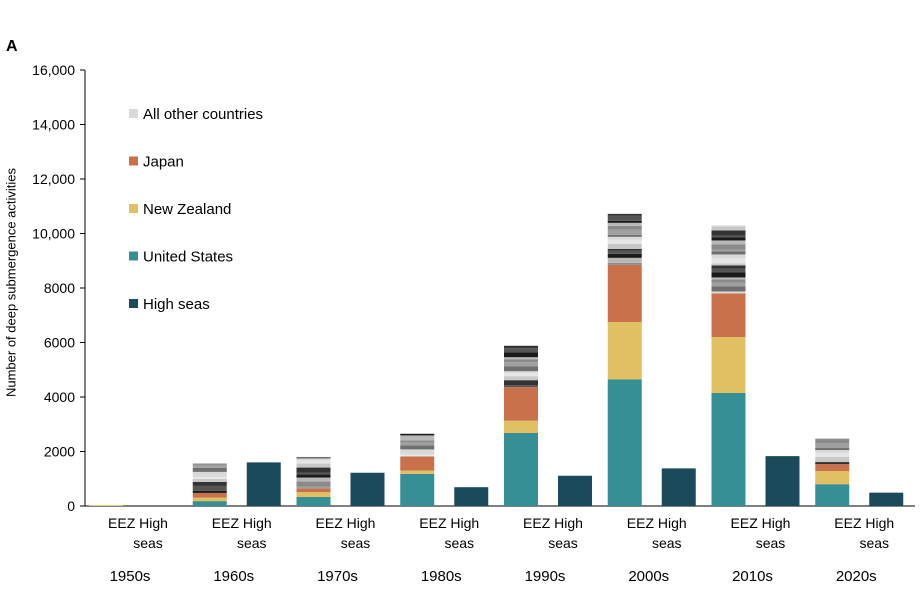  Describe the element at coordinates (188, 257) in the screenshot. I see `legend-label: United States` at that location.